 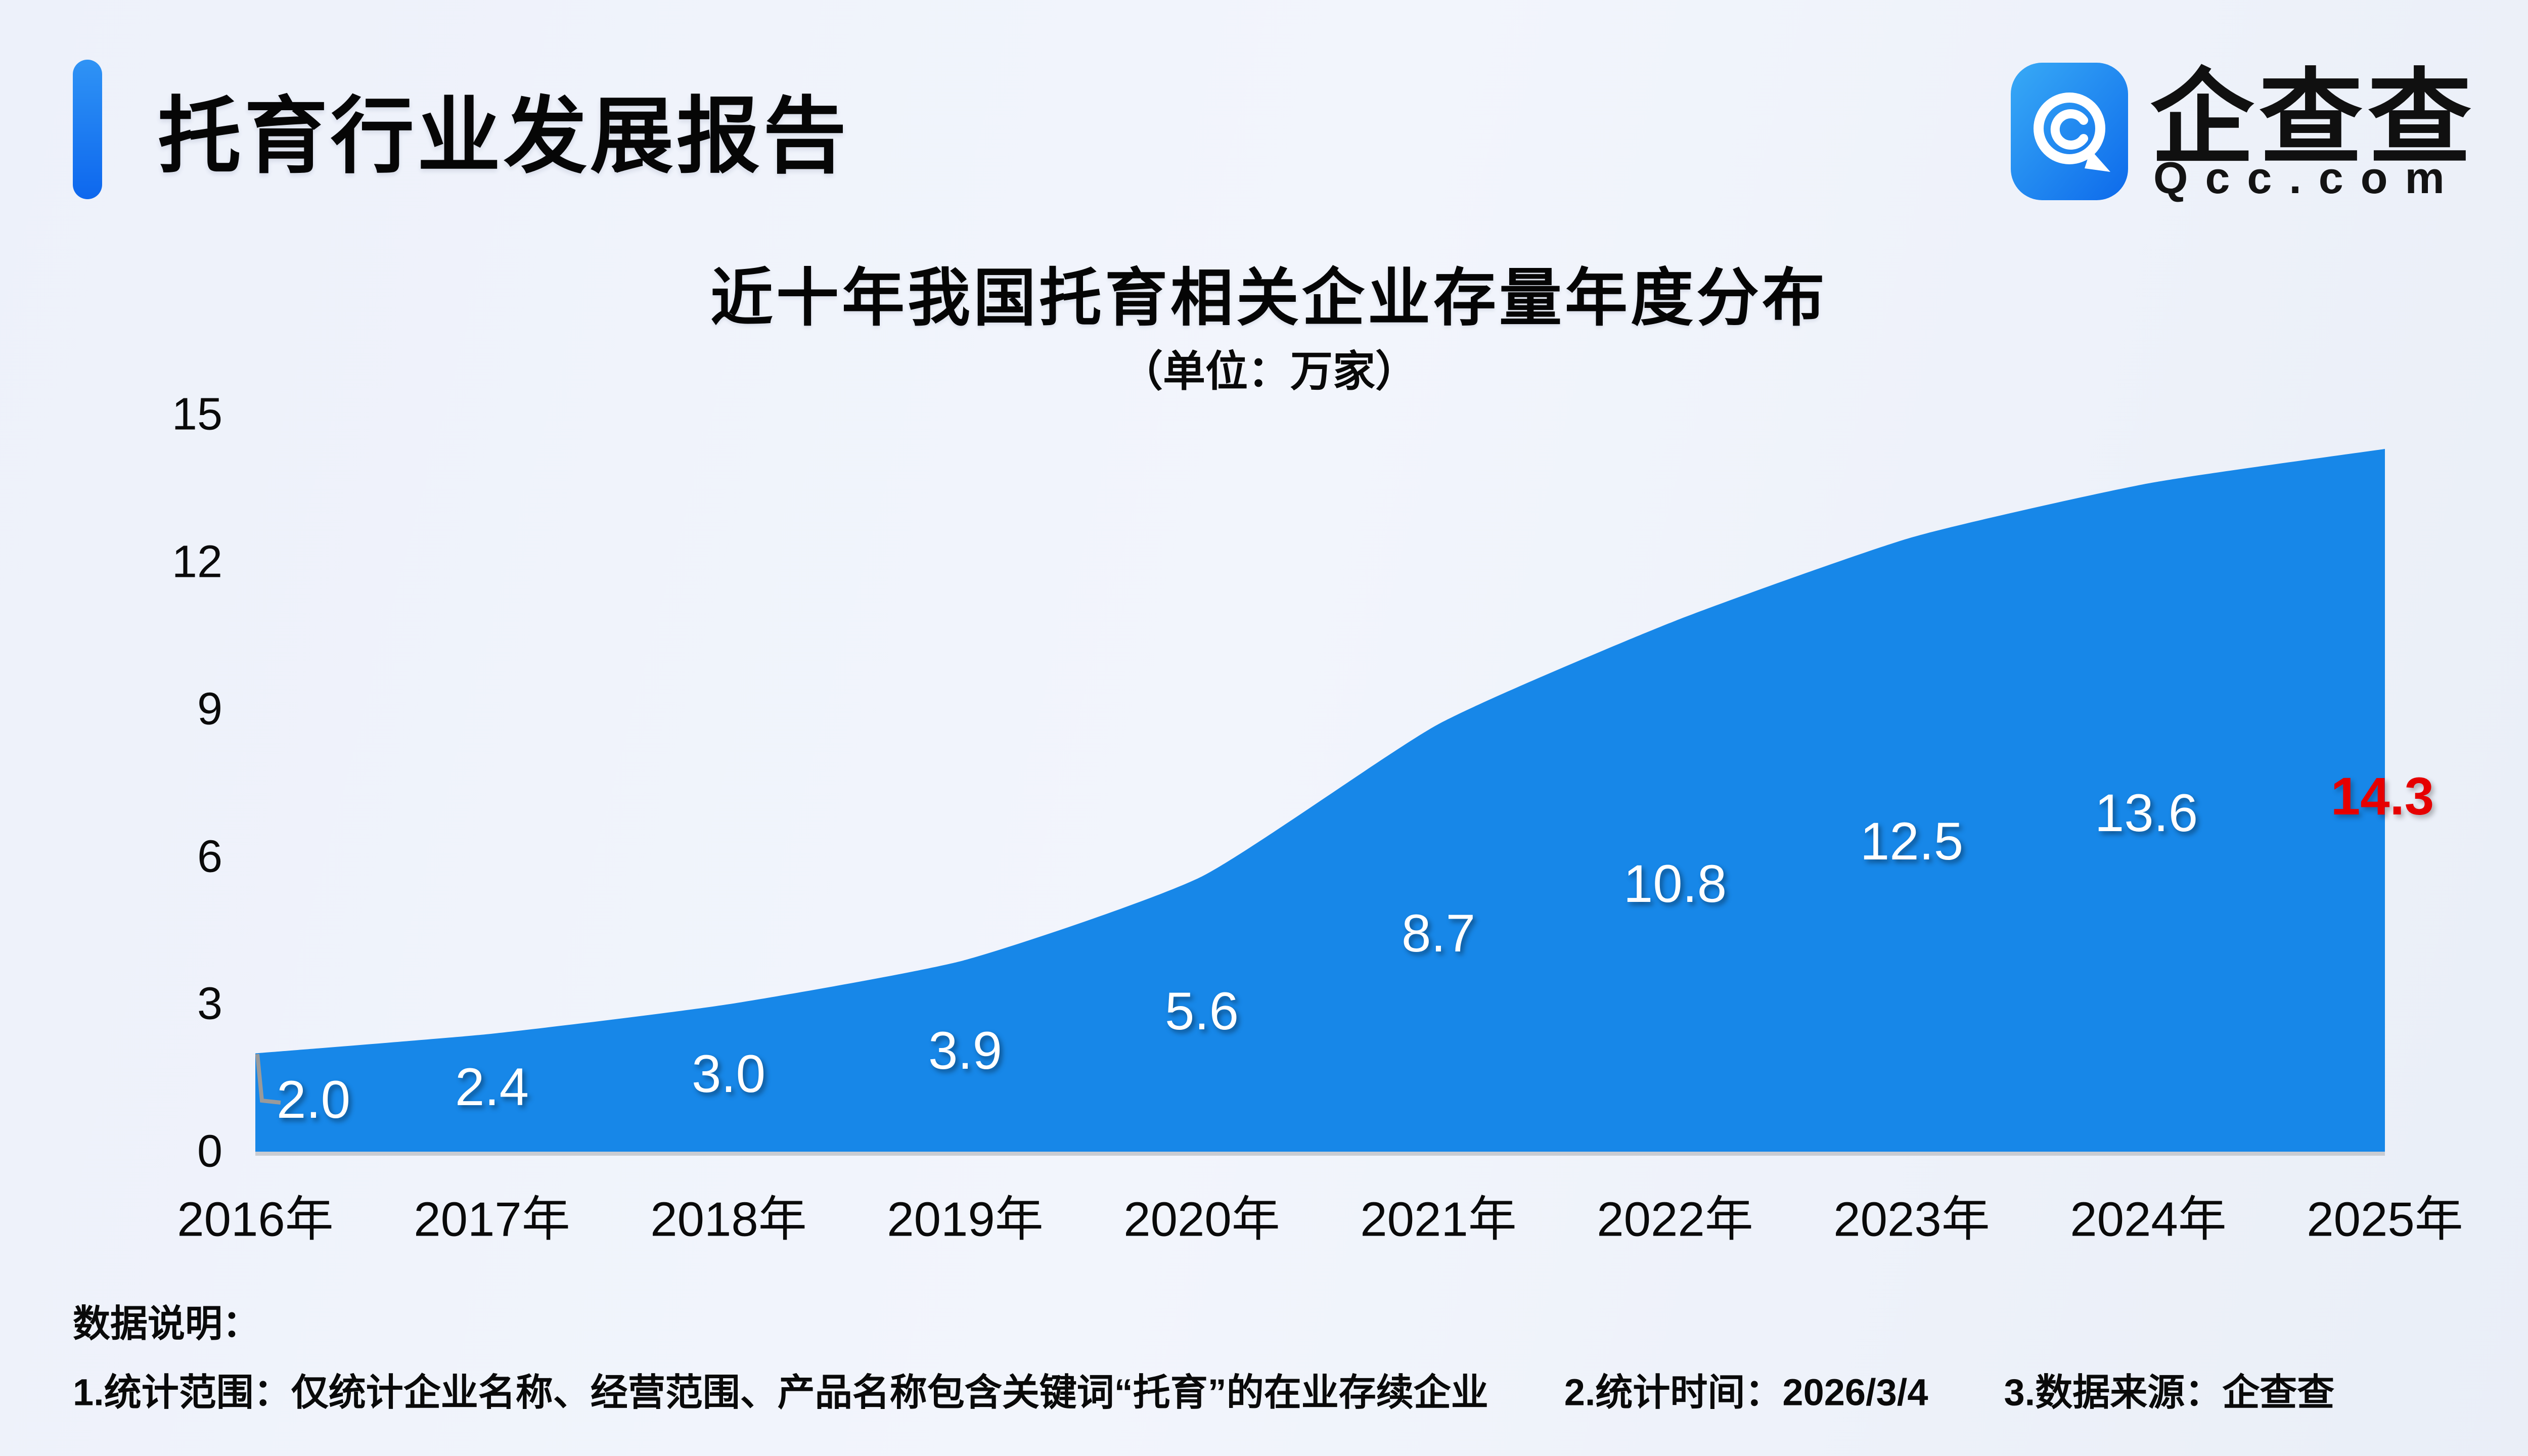 I want to click on chart-title: 近十年我国托育相关企业存量年度分布, so click(x=1269, y=298).